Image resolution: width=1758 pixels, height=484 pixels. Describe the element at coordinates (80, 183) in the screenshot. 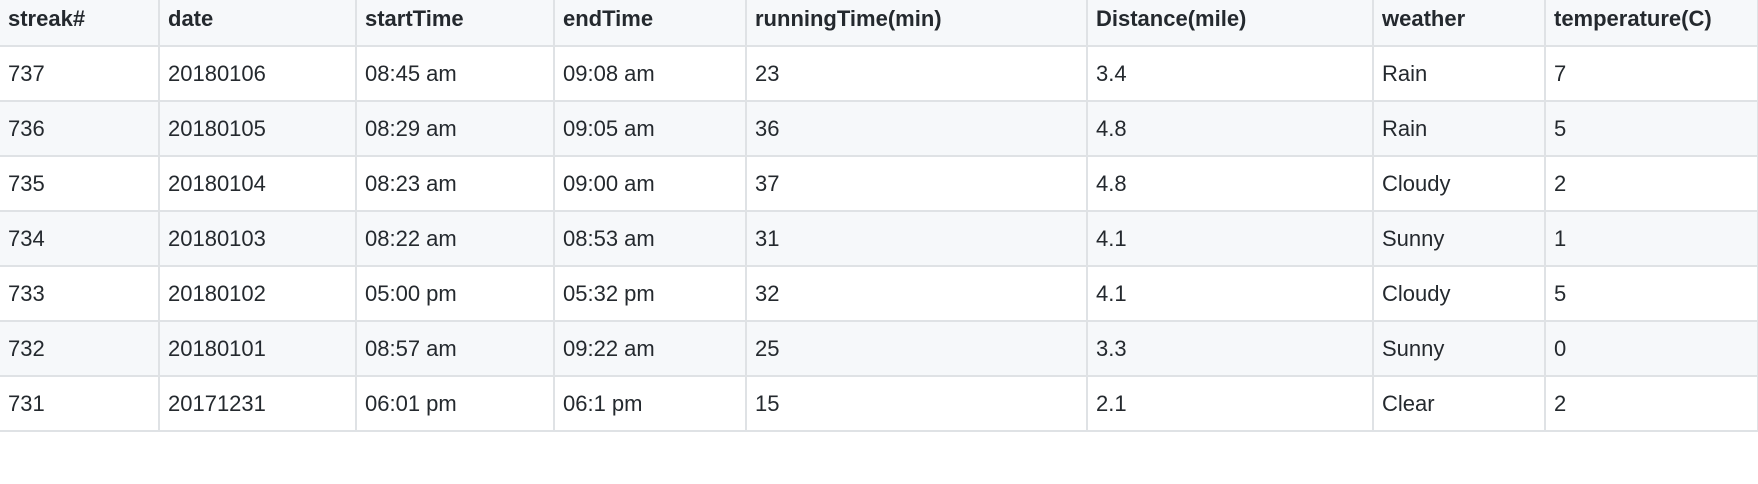

I see `cell-streak: 735` at that location.